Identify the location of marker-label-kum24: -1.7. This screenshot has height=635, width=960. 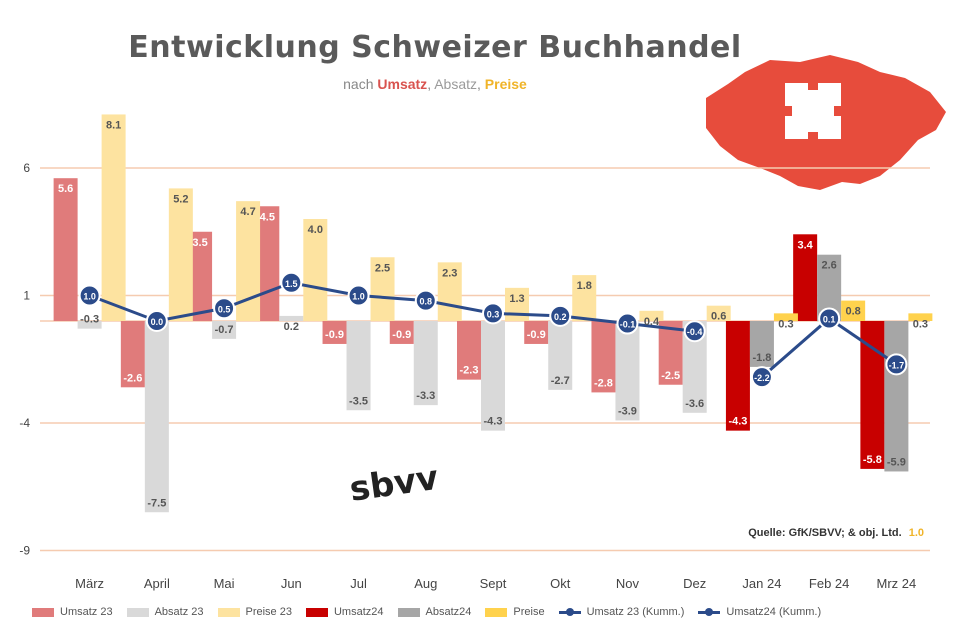
(897, 365).